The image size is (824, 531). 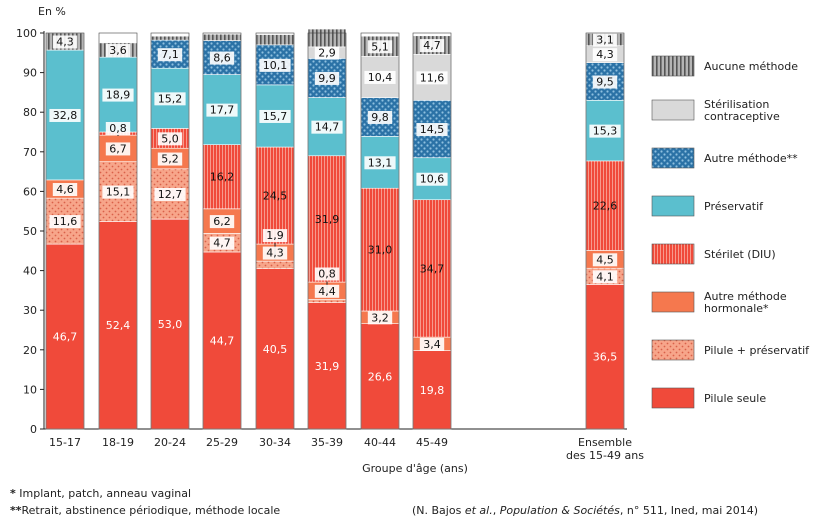 What do you see at coordinates (222, 442) in the screenshot?
I see `x-tick-label: 25-29` at bounding box center [222, 442].